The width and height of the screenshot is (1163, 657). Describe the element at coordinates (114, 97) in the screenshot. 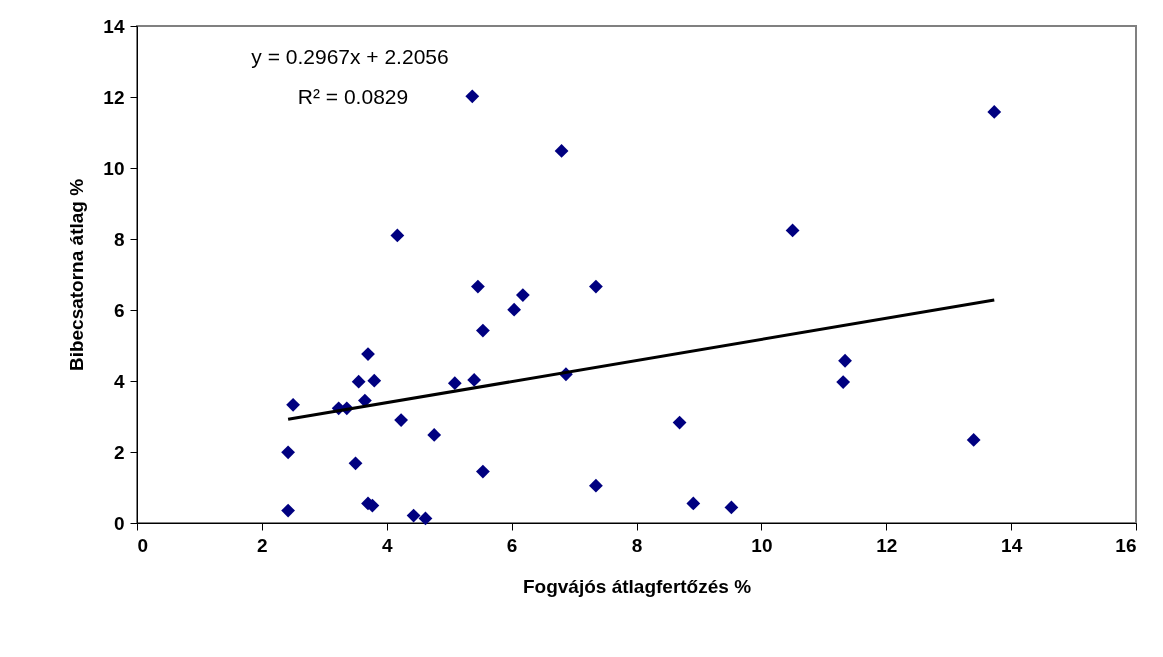

I see `y-tick-label: 12` at that location.